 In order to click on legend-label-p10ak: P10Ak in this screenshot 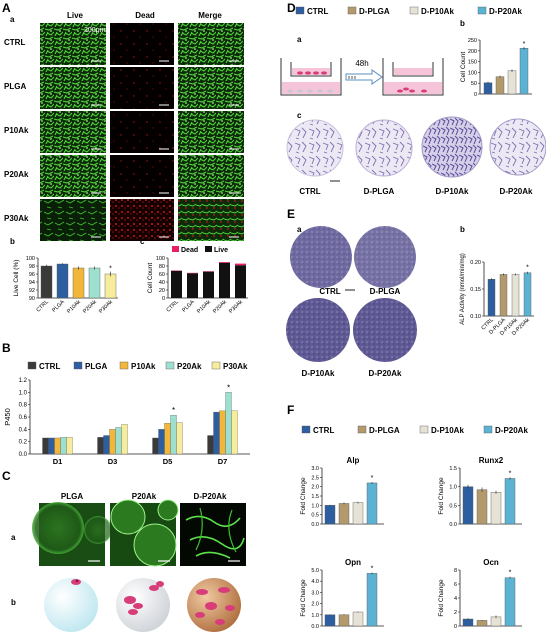, I will do `click(143, 366)`.